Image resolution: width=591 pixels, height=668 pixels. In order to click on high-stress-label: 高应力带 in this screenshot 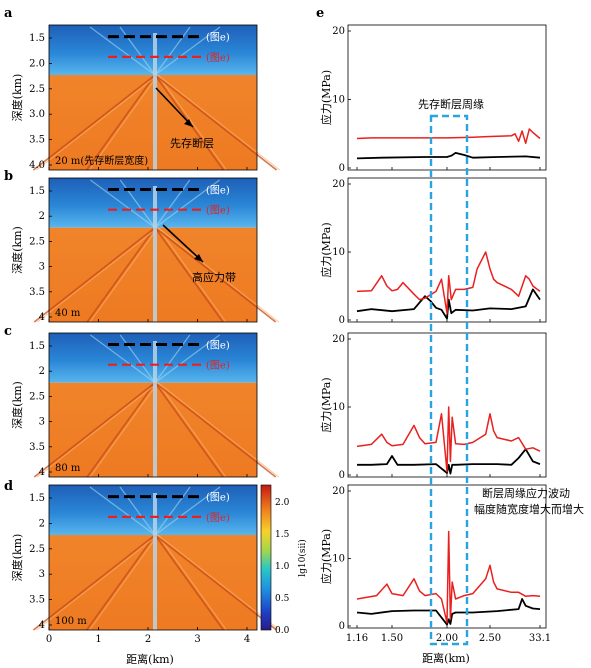, I will do `click(214, 277)`.